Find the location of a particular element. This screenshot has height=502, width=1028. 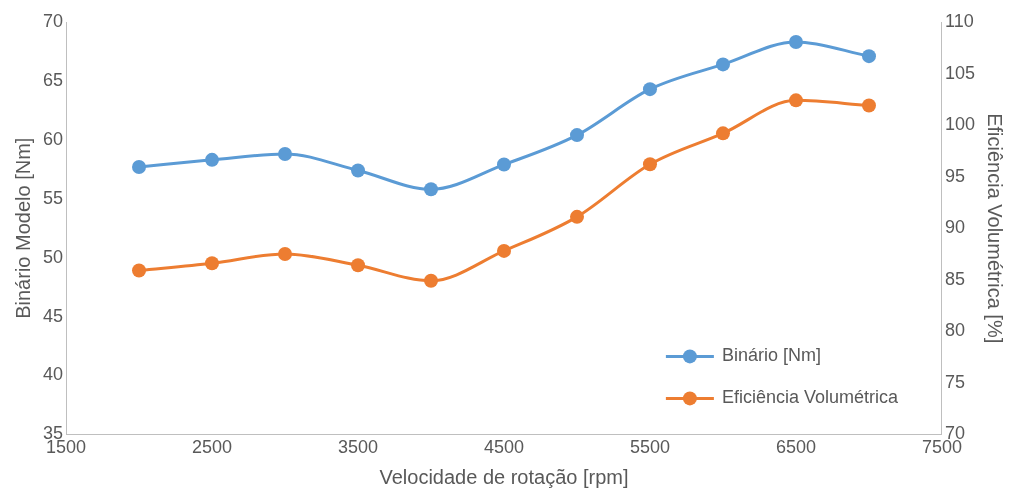

x-tick-label: 4500 is located at coordinates (504, 447).